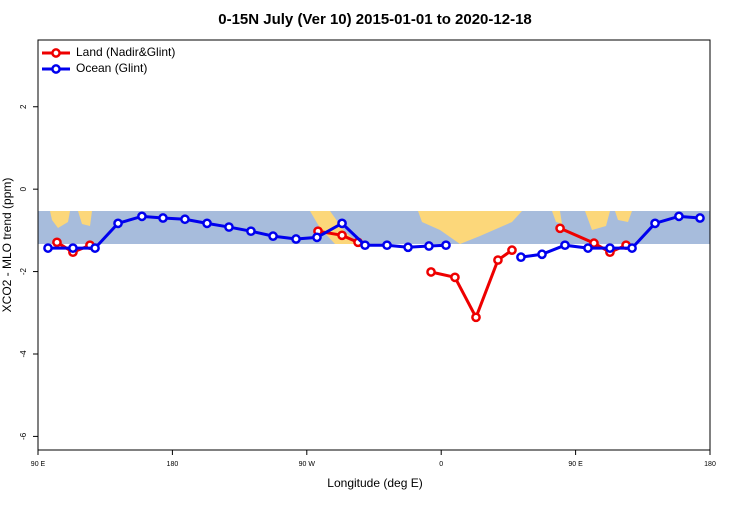  What do you see at coordinates (23, 106) in the screenshot?
I see `y-tick-label: 2` at bounding box center [23, 106].